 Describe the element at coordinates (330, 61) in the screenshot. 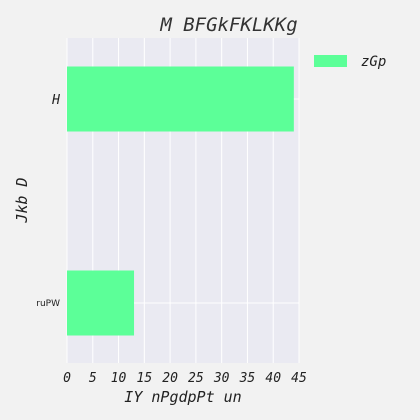

I see `legend-swatch` at that location.